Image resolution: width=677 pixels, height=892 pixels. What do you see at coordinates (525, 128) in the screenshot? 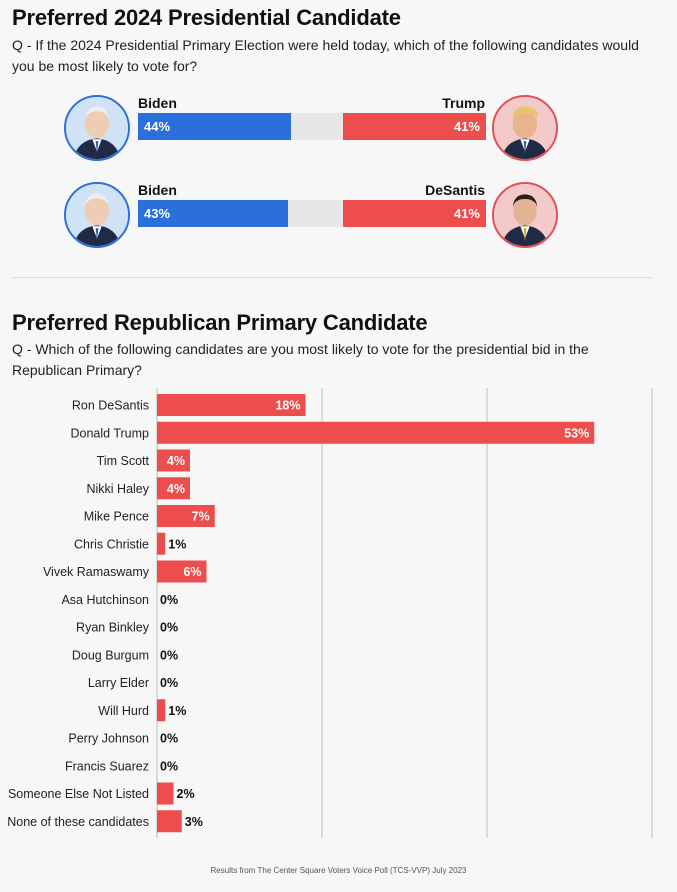
I see `trump-portrait-icon` at bounding box center [525, 128].